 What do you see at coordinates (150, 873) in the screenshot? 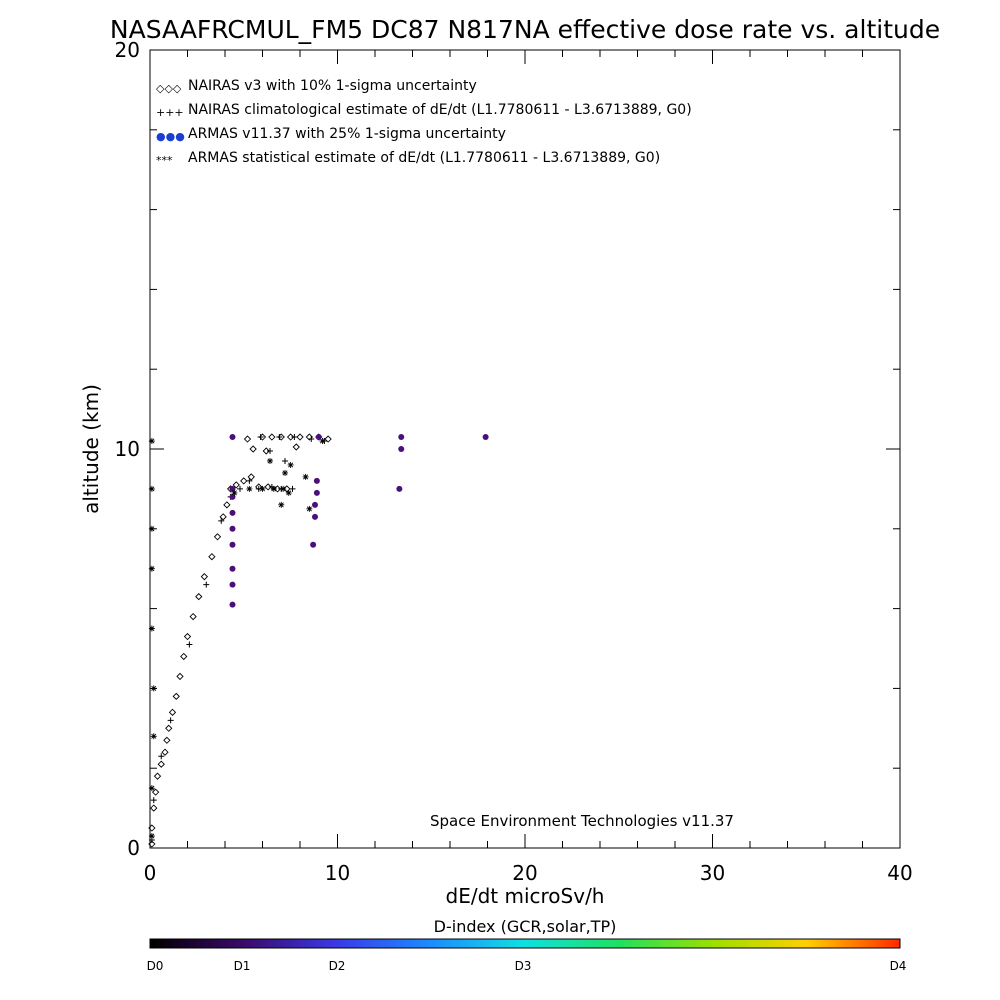
I see `x-tick-label: 0` at bounding box center [150, 873].